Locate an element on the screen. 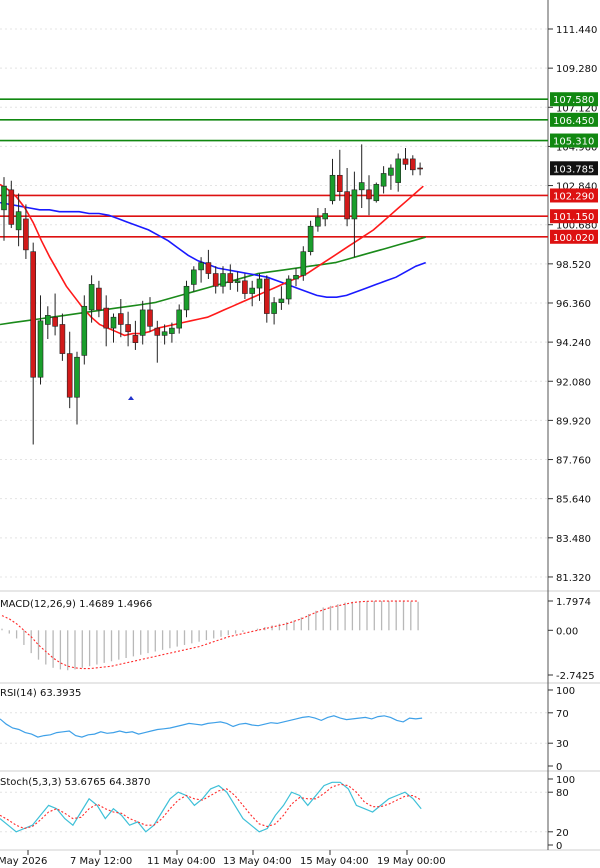  level-label: 105.310 is located at coordinates (573, 142).